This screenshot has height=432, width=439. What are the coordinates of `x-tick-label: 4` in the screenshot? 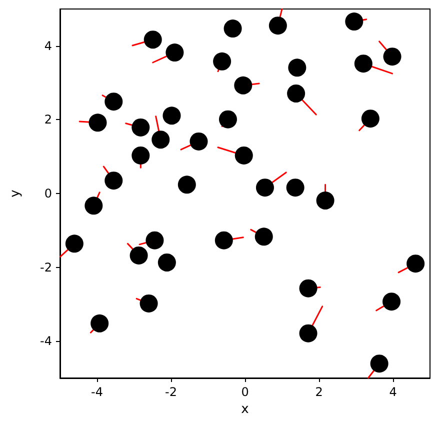 It's located at (393, 392).